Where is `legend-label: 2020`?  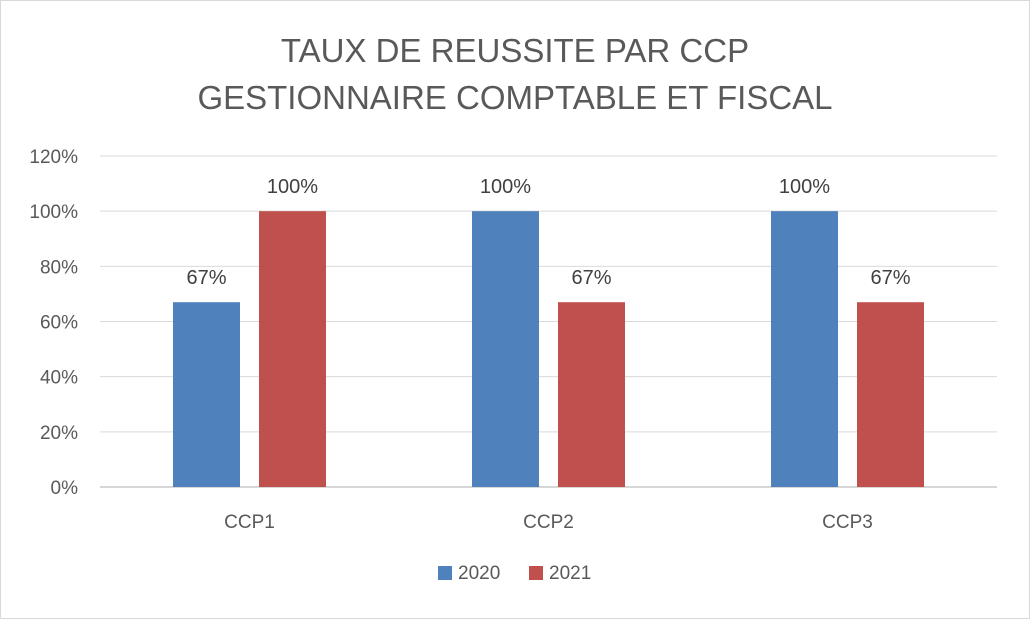
legend-label: 2020 is located at coordinates (479, 573).